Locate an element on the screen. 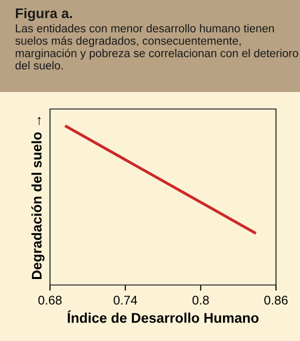  x-tick-label: 0.74 is located at coordinates (126, 300).